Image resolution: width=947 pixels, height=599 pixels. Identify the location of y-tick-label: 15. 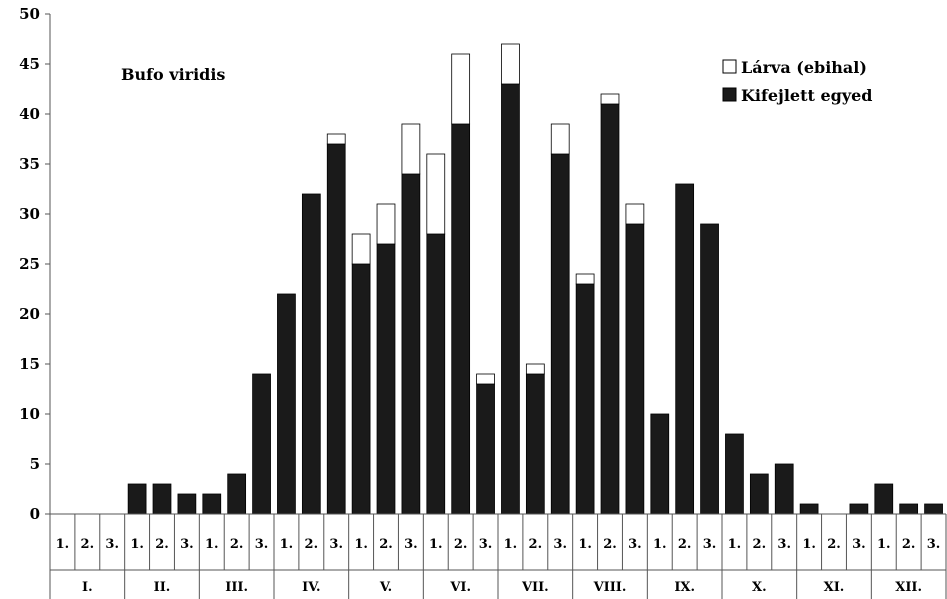
(29, 364).